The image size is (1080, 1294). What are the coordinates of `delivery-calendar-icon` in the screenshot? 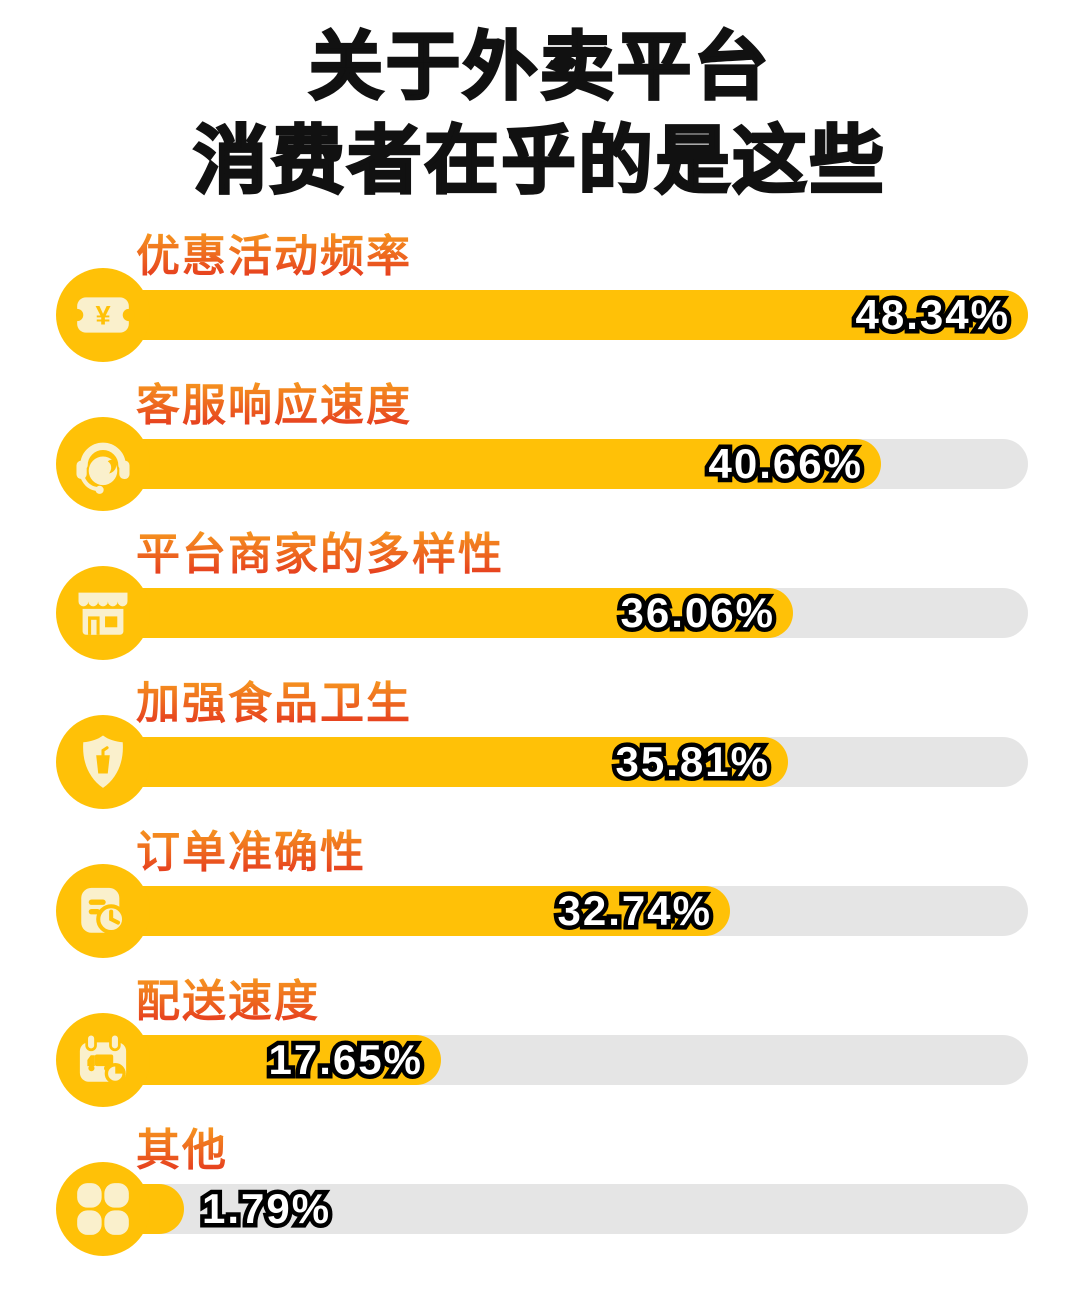 It's located at (103, 1060).